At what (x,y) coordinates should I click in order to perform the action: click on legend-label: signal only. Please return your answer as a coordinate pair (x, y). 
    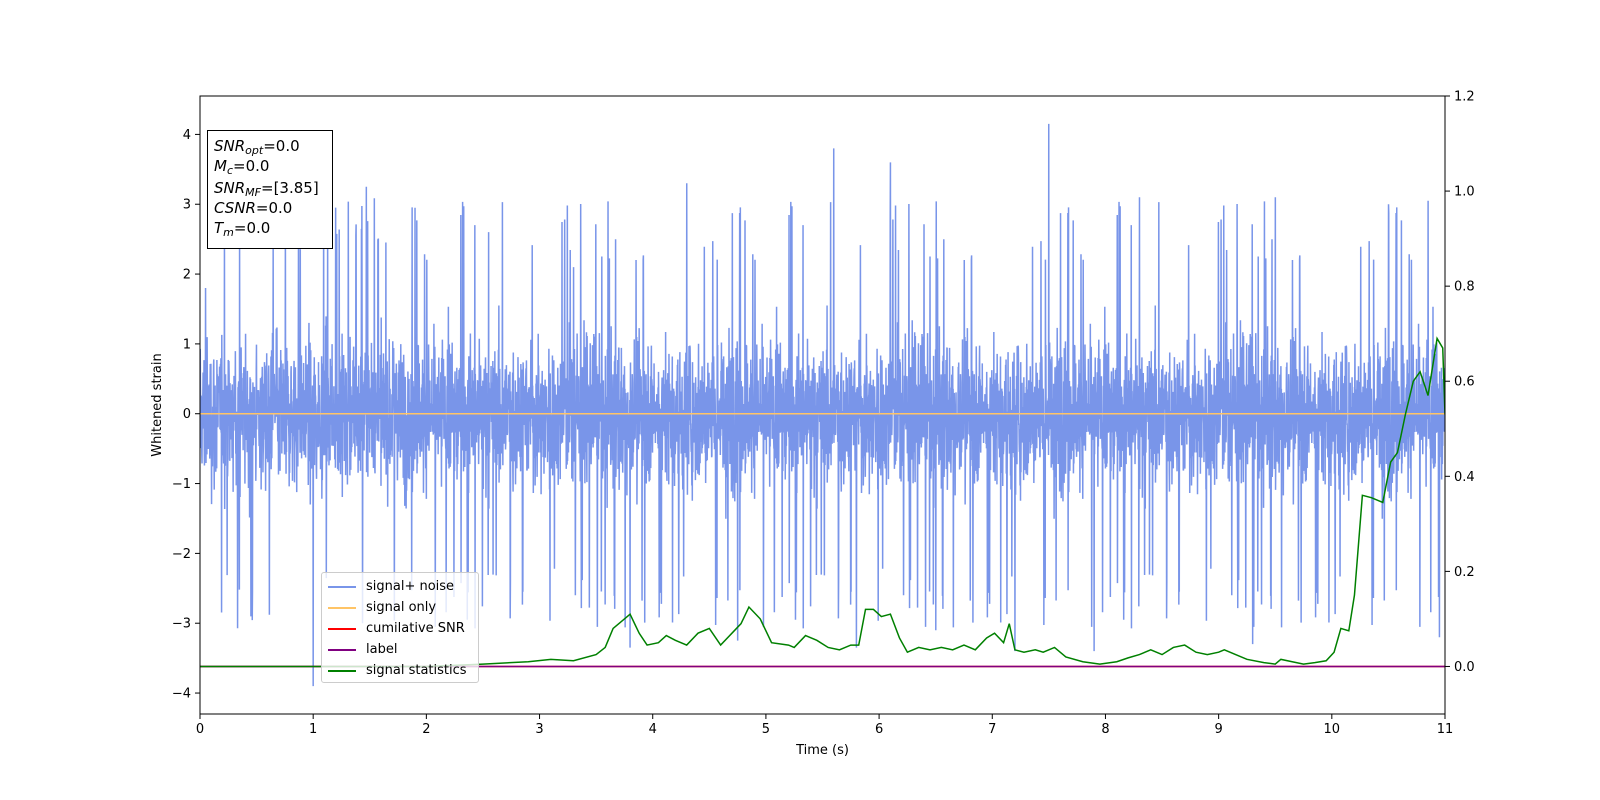
    Looking at the image, I should click on (401, 607).